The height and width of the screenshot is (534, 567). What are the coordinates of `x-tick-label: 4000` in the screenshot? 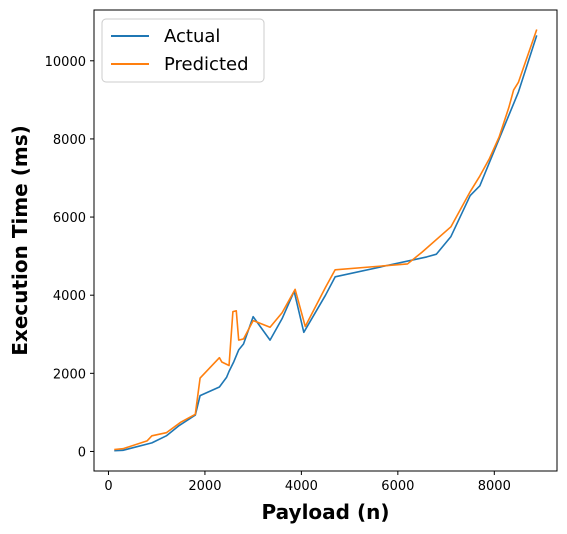 It's located at (301, 486).